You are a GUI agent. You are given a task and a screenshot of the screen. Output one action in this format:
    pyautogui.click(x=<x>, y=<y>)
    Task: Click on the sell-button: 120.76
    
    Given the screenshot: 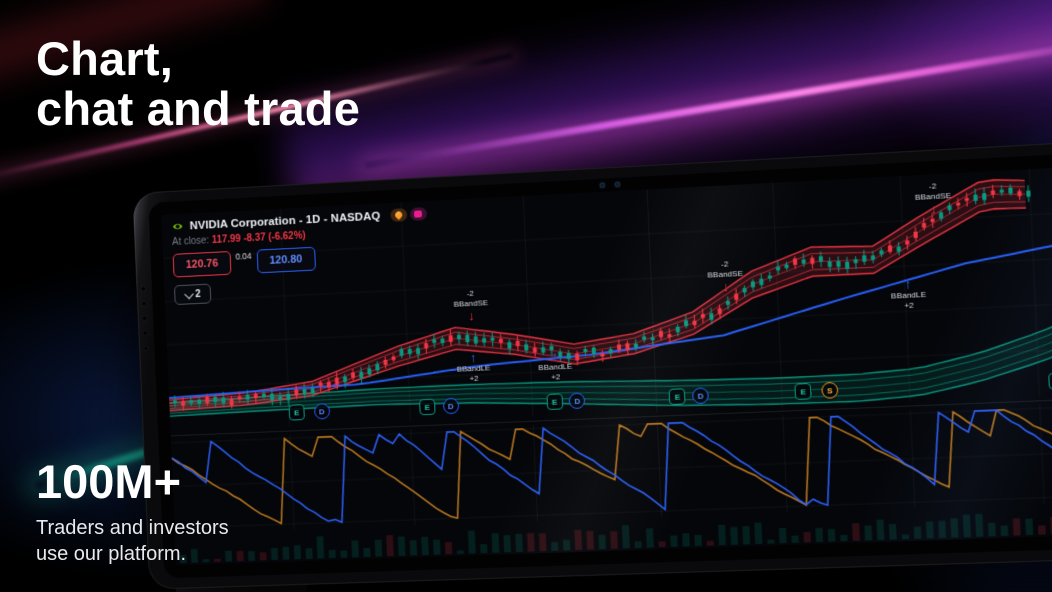 What is the action you would take?
    pyautogui.click(x=202, y=264)
    